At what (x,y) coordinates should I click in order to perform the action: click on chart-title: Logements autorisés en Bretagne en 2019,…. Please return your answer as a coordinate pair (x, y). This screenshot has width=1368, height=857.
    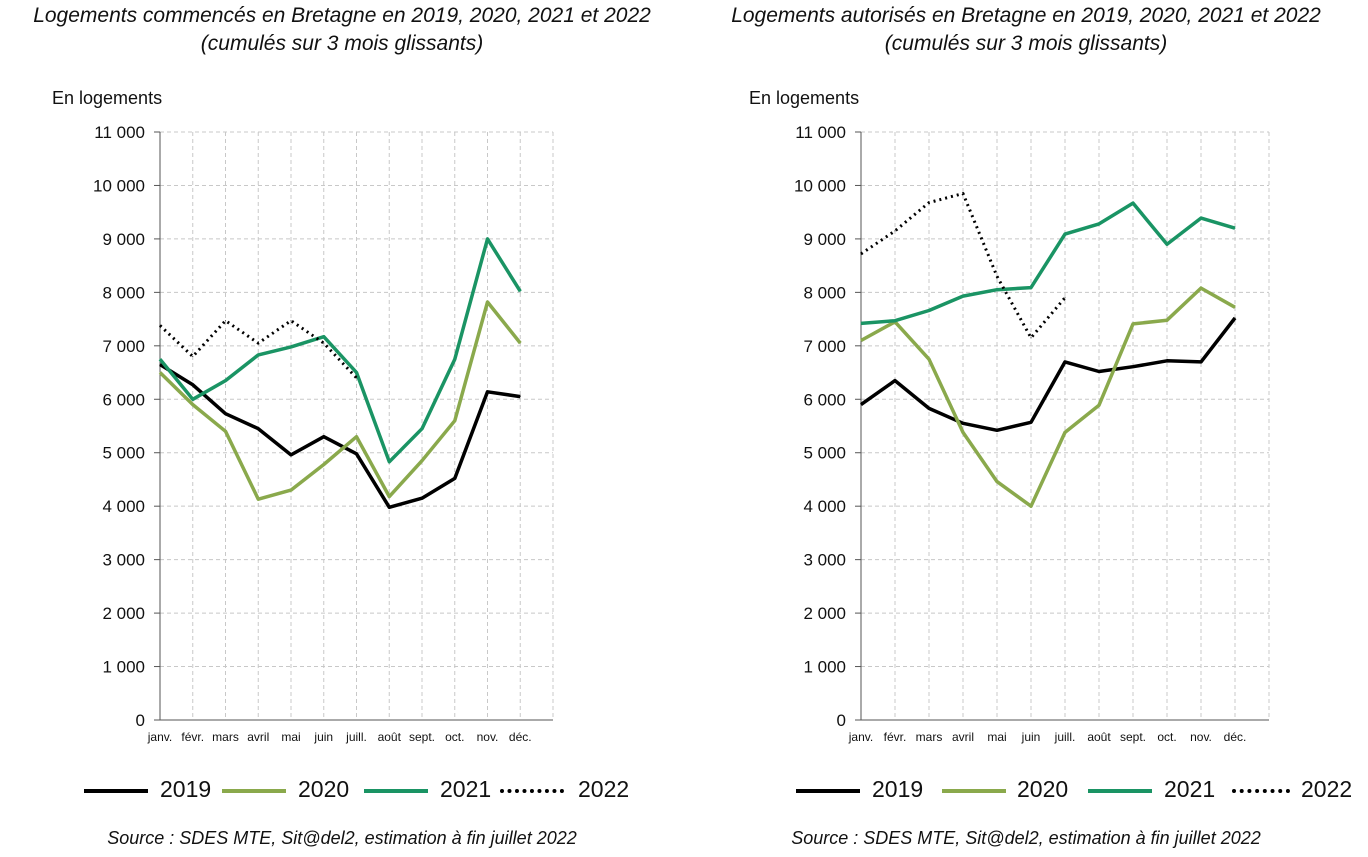
    Looking at the image, I should click on (1026, 30).